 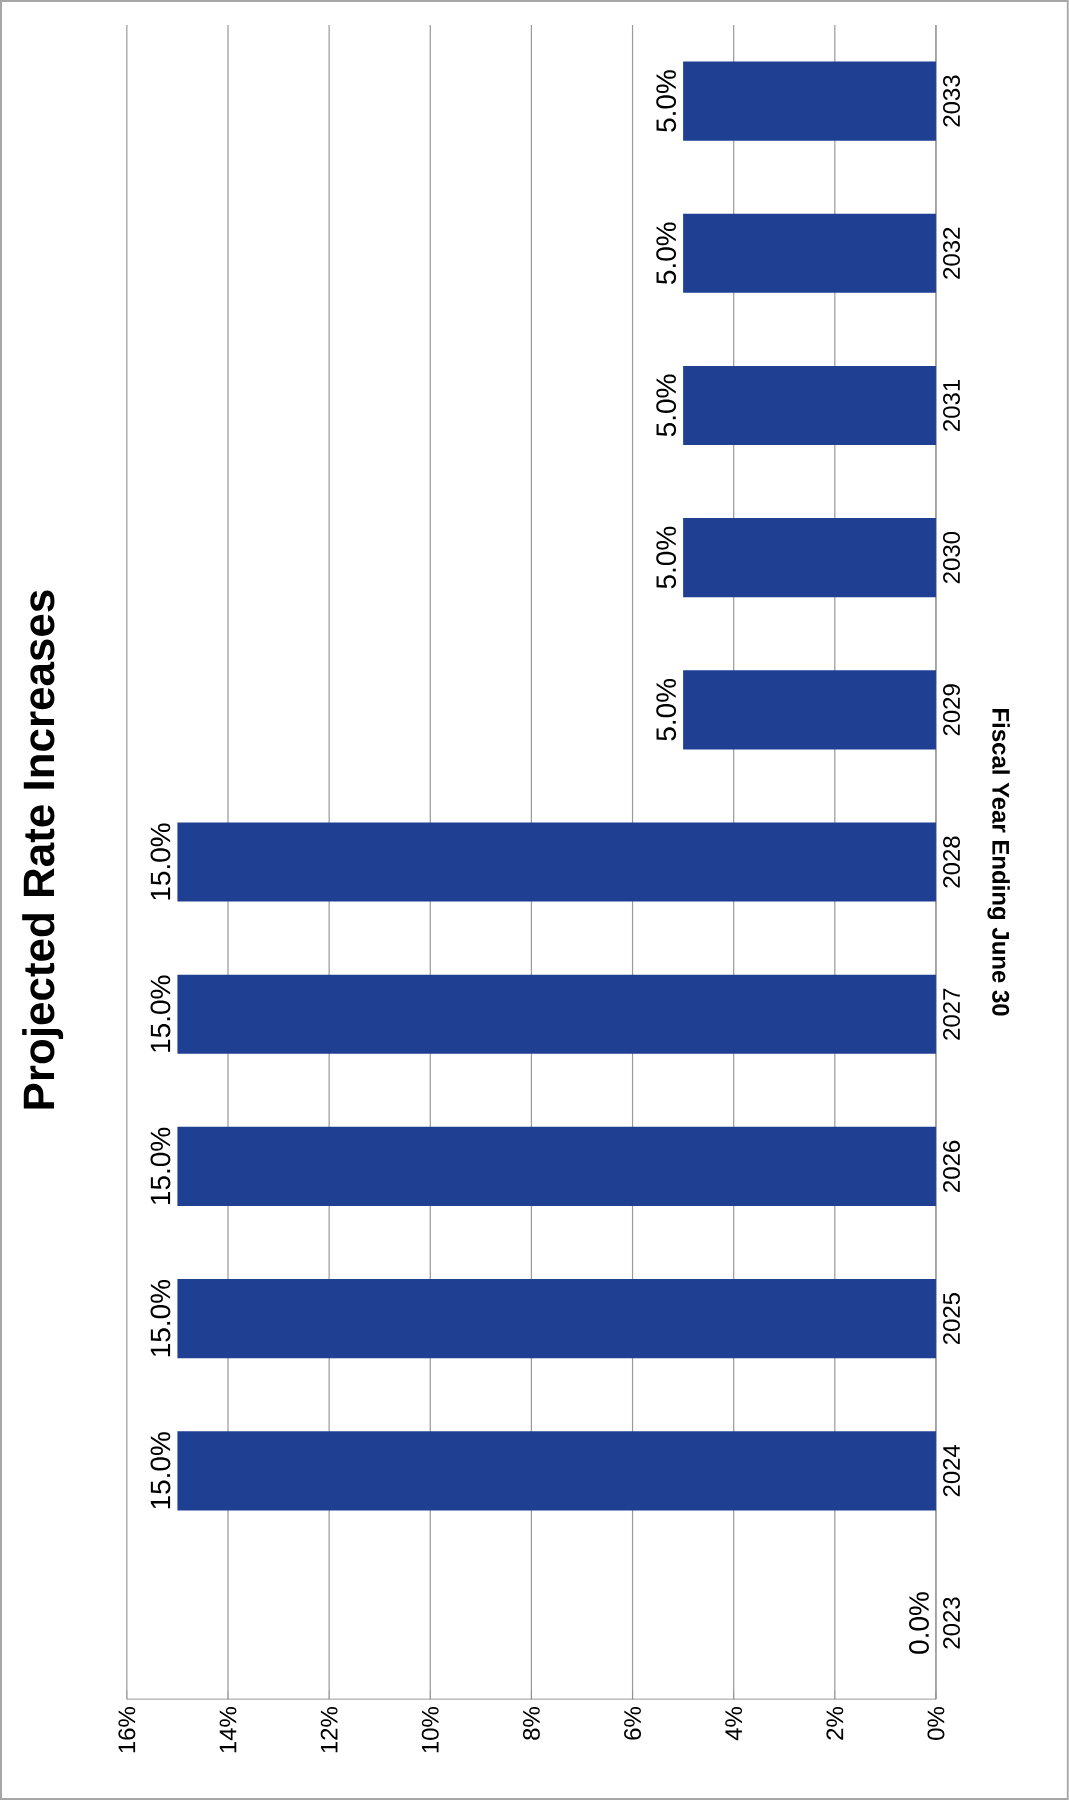 I want to click on y-tick-label: 2033, so click(x=952, y=101).